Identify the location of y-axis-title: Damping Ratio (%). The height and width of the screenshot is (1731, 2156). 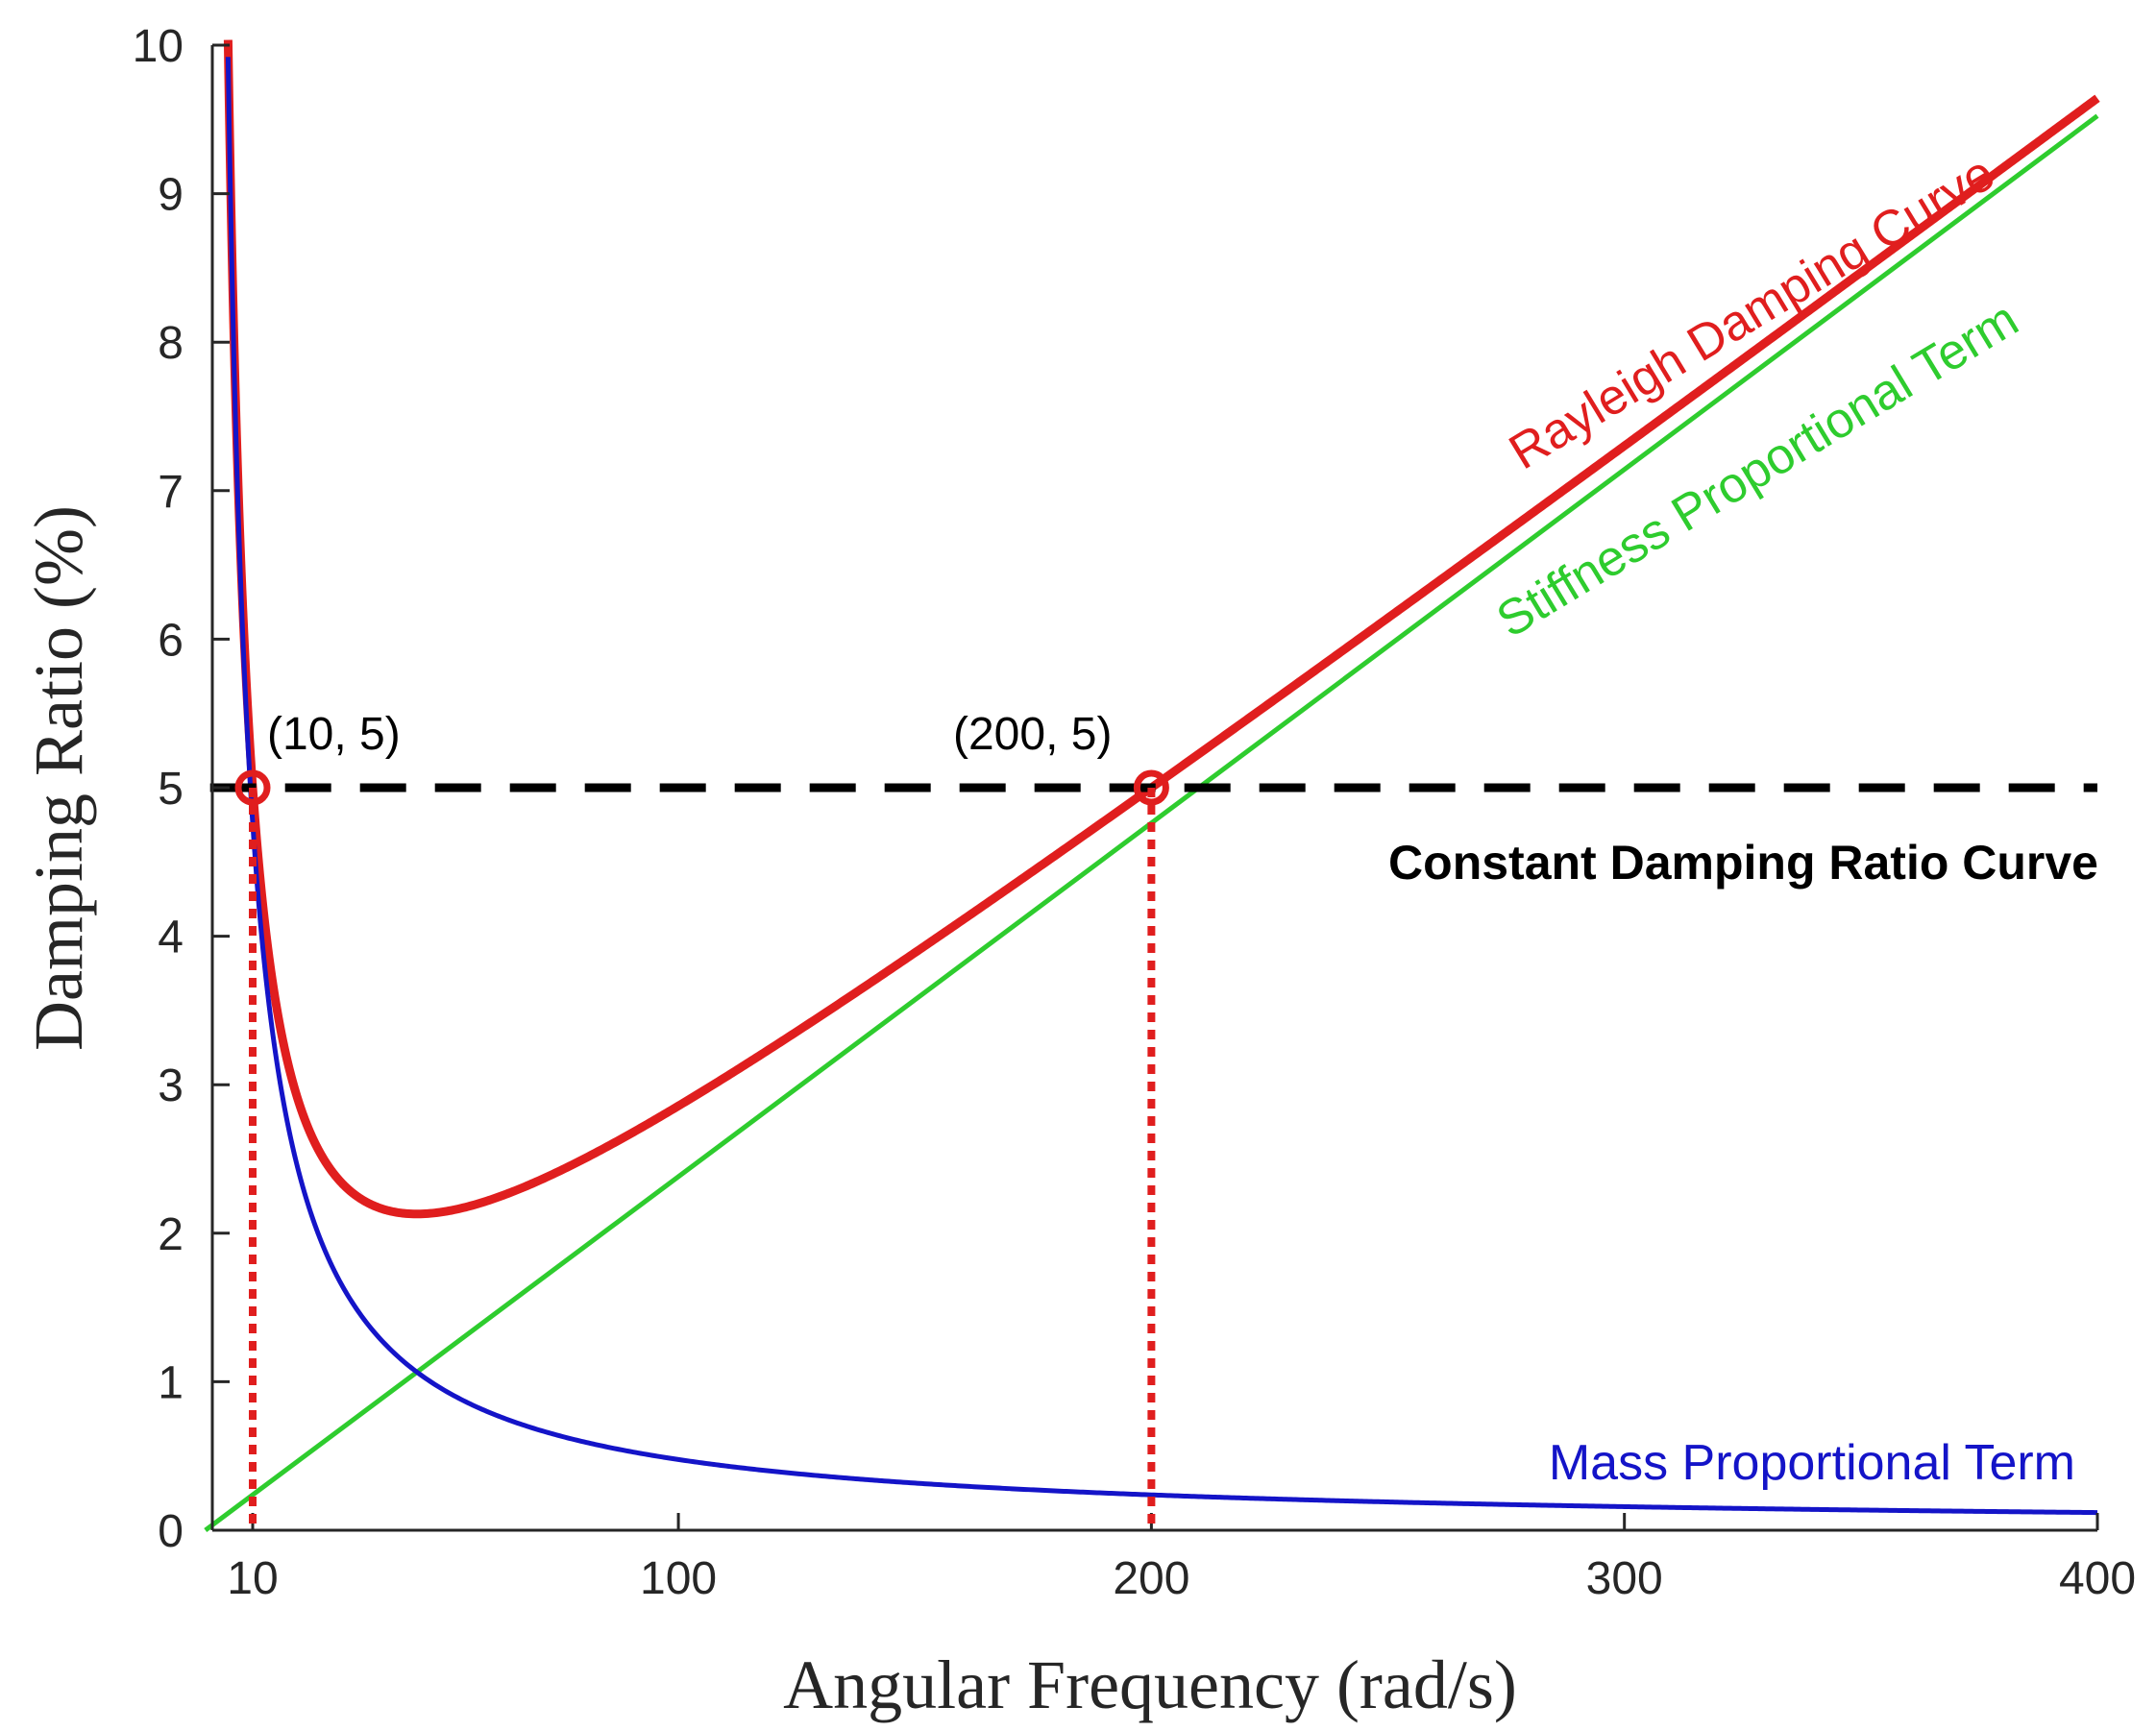
(59, 778).